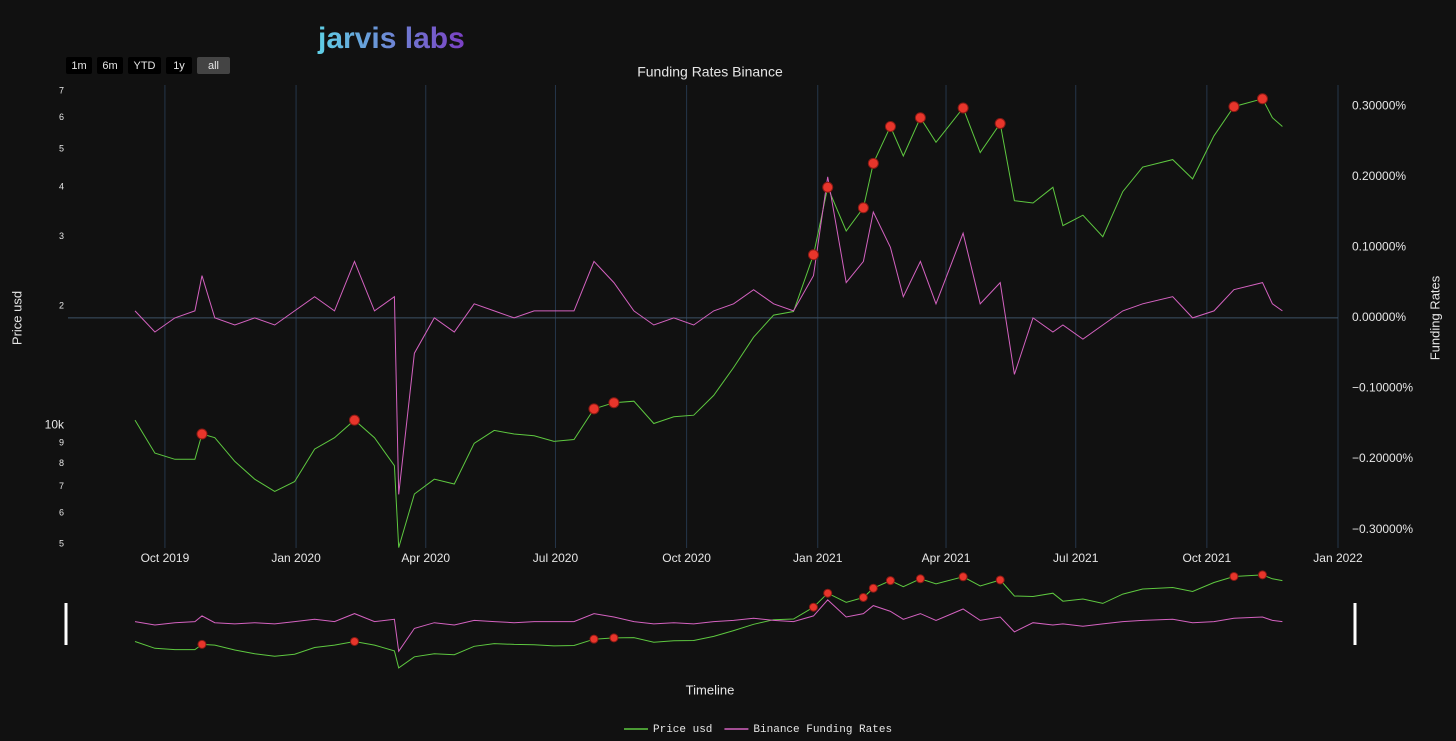 The image size is (1456, 741). I want to click on y2-tick-label: 0.30000%, so click(1379, 105).